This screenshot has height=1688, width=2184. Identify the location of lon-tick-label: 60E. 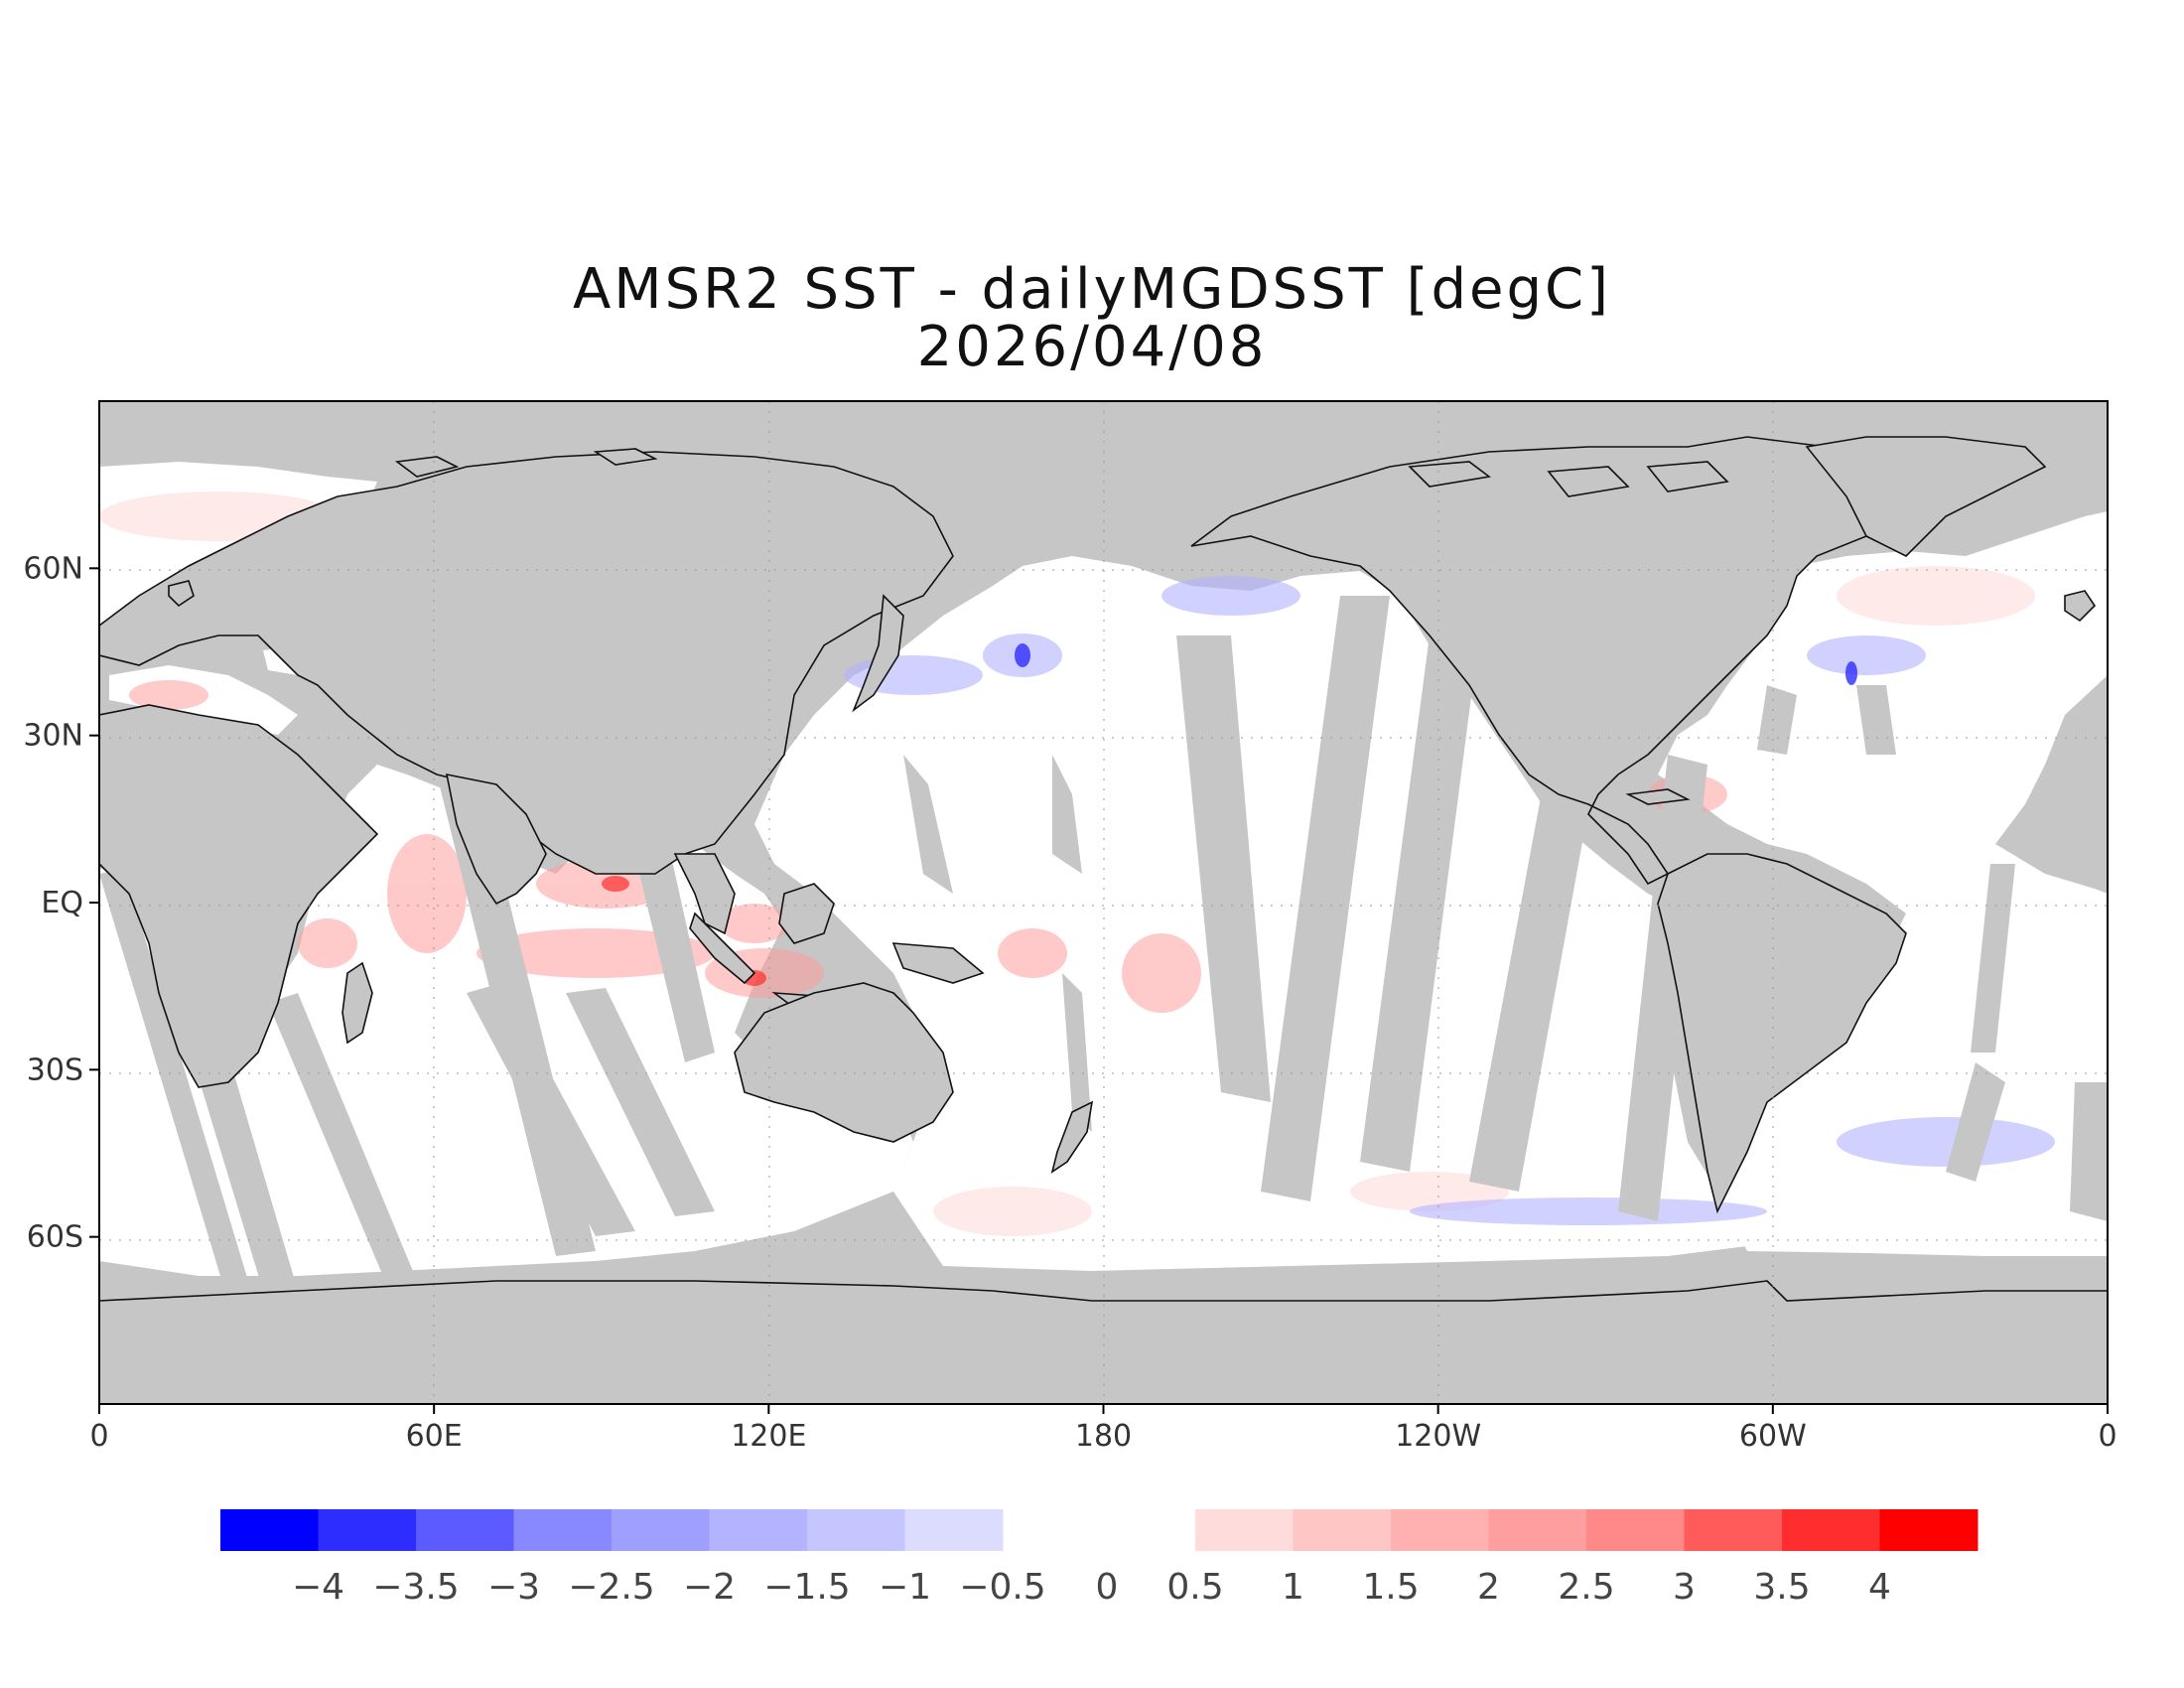
(434, 1436).